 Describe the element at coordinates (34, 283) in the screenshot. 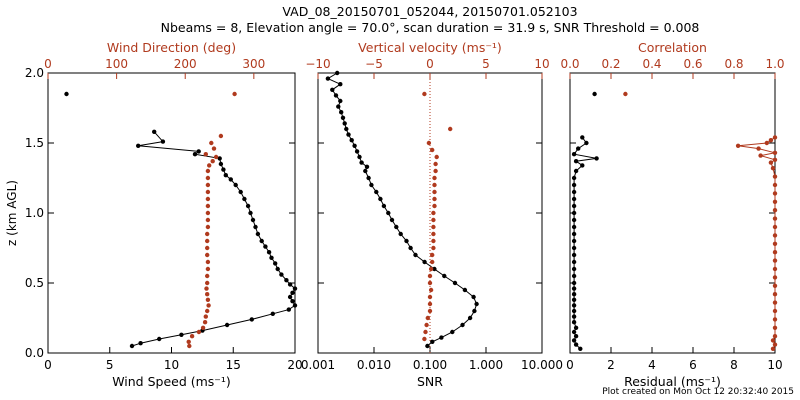

I see `y-tick-label: 0.5` at that location.